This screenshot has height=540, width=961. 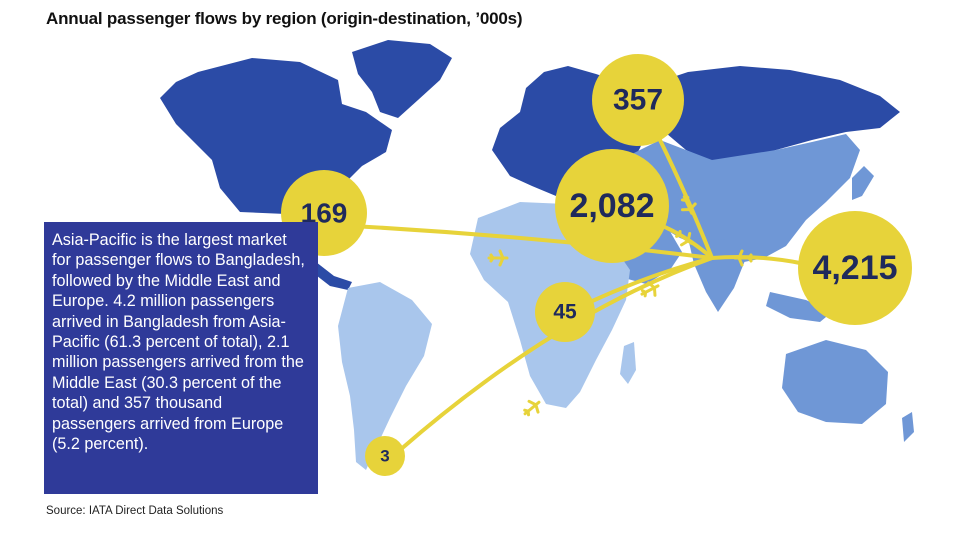 What do you see at coordinates (532, 242) in the screenshot?
I see `flow-arrow-americas` at bounding box center [532, 242].